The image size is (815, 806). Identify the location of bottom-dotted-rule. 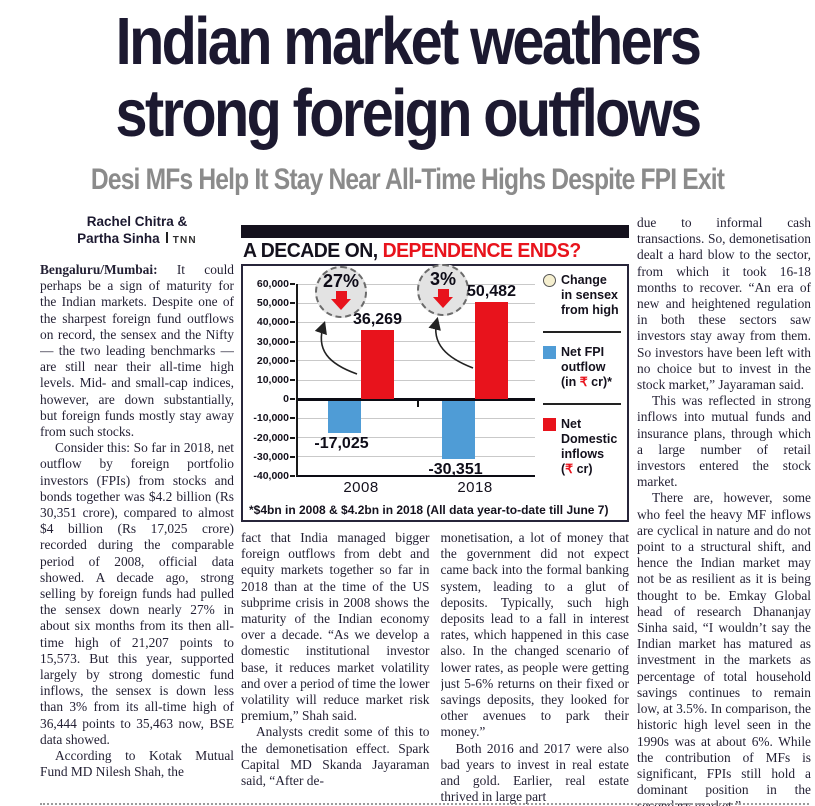
(424, 804).